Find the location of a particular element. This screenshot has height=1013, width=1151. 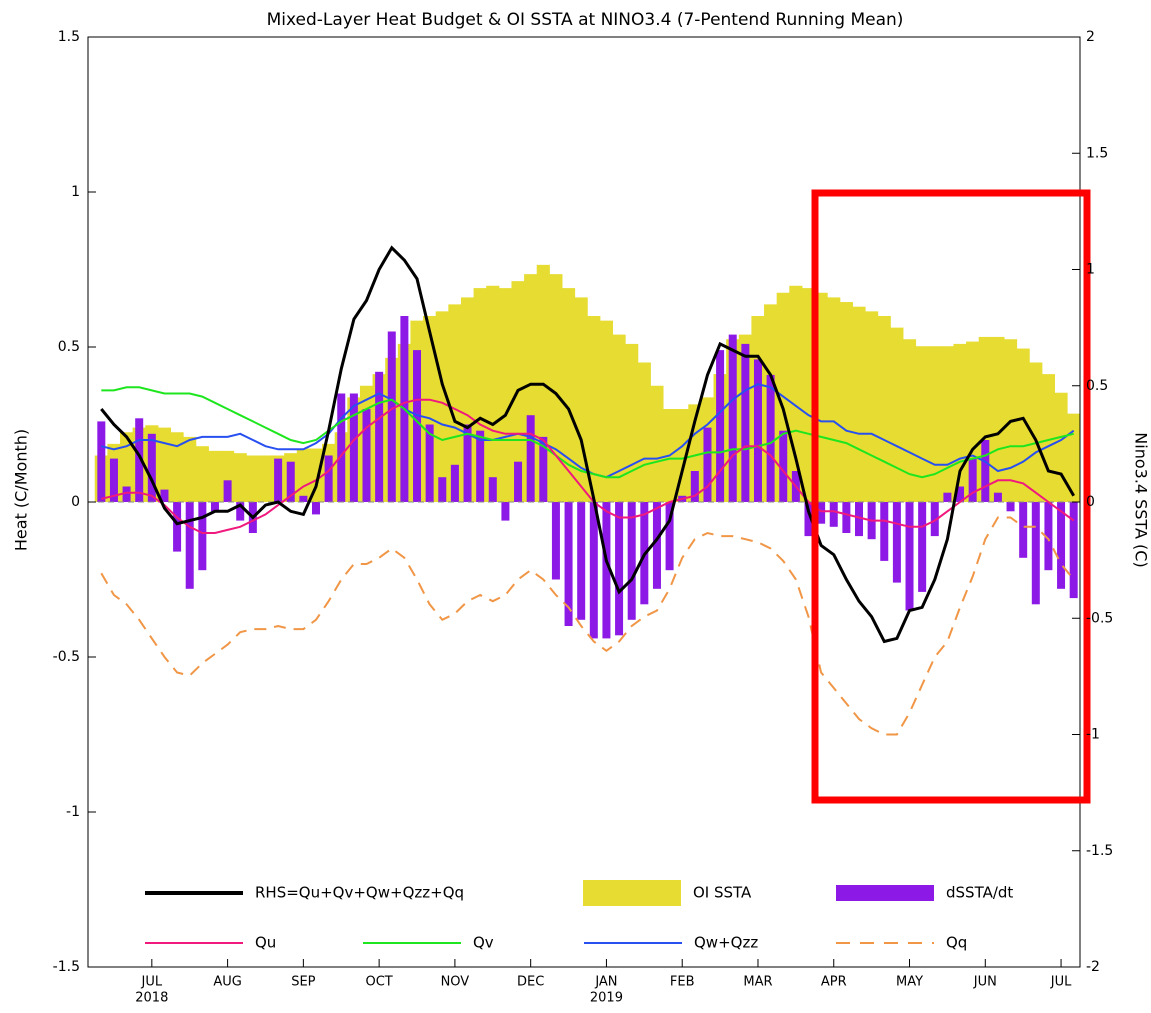

y-axis-label: Heat (C/Month) is located at coordinates (21, 490).